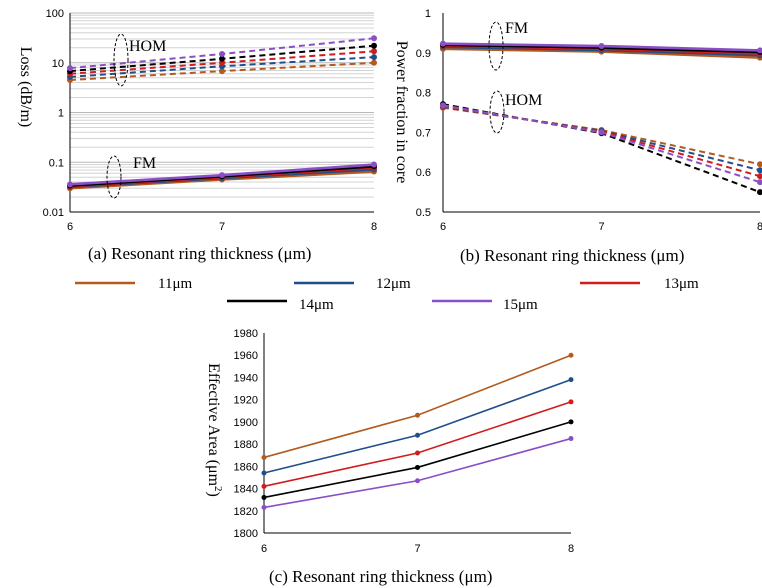 The image size is (762, 588). What do you see at coordinates (56, 163) in the screenshot?
I see `y-tick-label: 0.1` at bounding box center [56, 163].